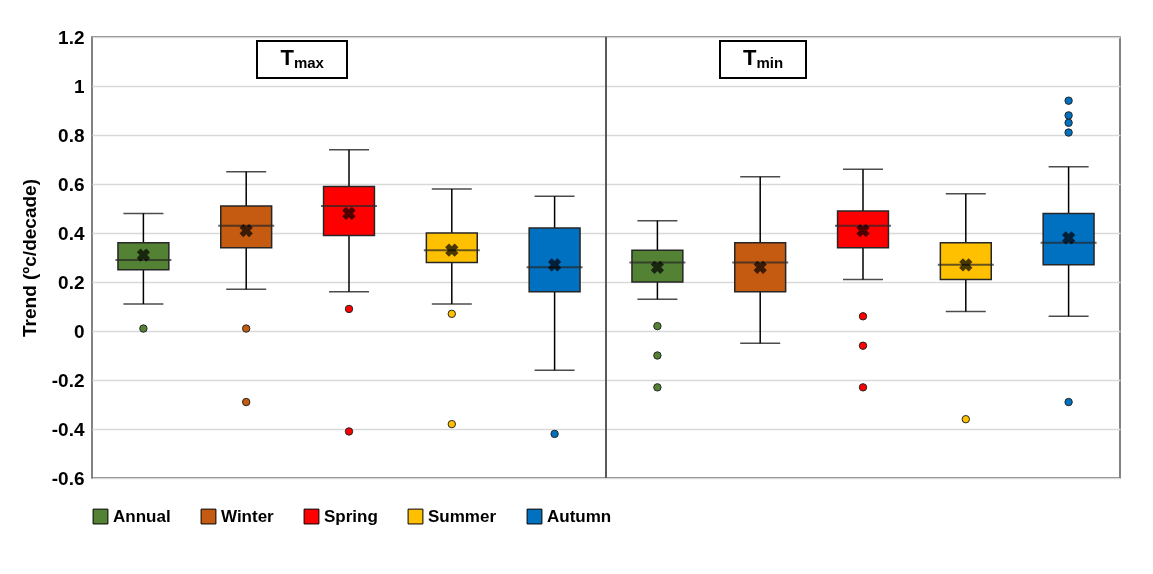 This screenshot has height=574, width=1153. I want to click on legend-label: Winter, so click(248, 516).